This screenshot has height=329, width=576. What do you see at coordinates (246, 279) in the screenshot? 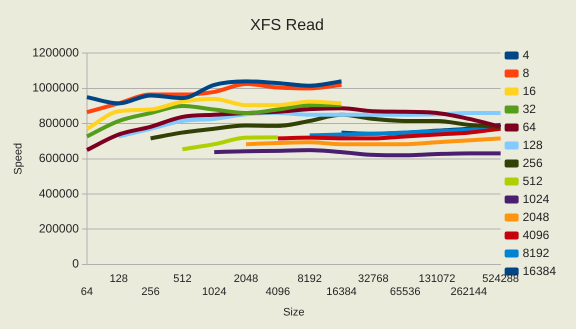
I see `x-tick-label: 2048` at bounding box center [246, 279].